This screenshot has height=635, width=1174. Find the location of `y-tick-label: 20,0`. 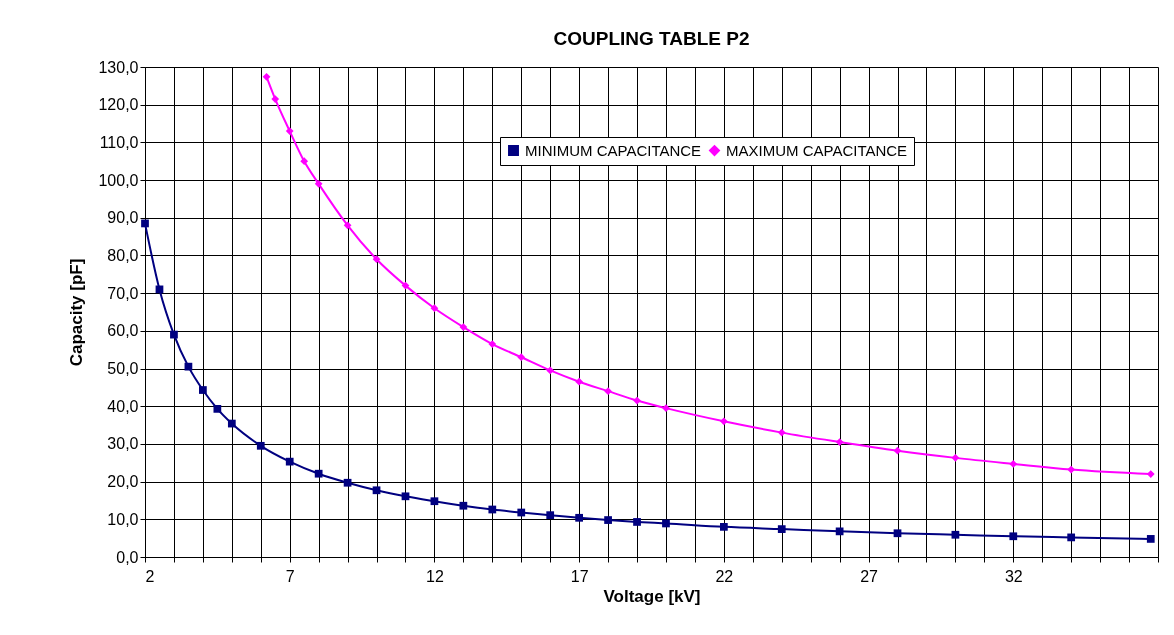

y-tick-label: 20,0 is located at coordinates (123, 482).